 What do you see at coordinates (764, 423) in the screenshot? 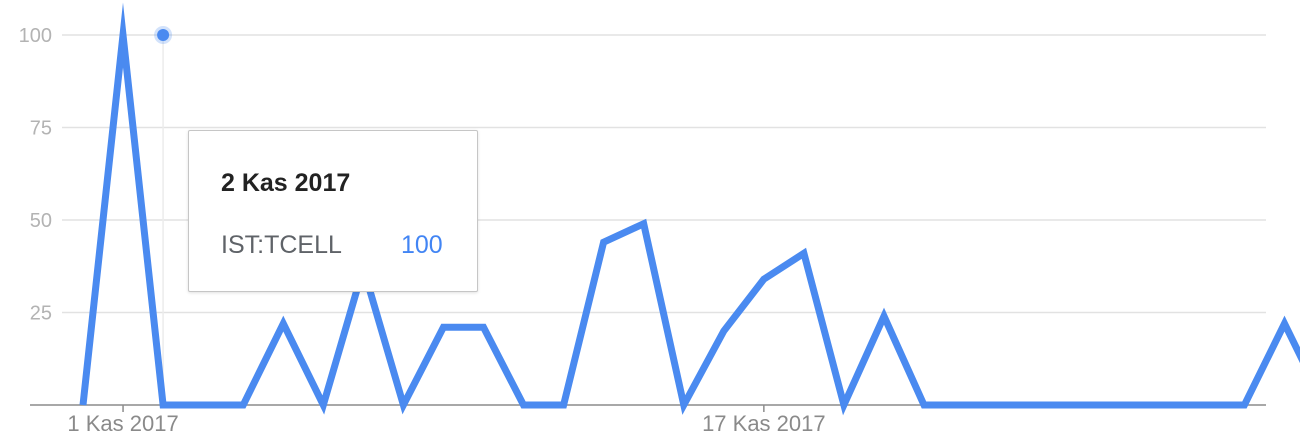
I see `x-tick-label-1: 17 Kas 2017` at bounding box center [764, 423].